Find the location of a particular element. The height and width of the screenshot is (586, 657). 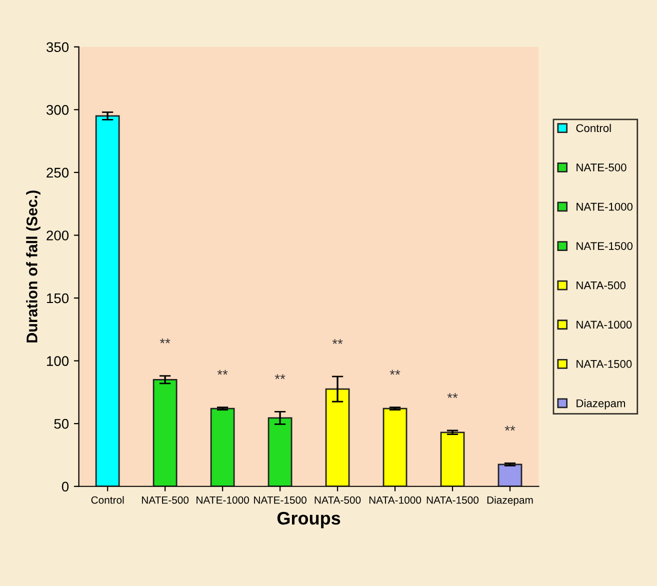

y-tick-label: 300 is located at coordinates (57, 110).